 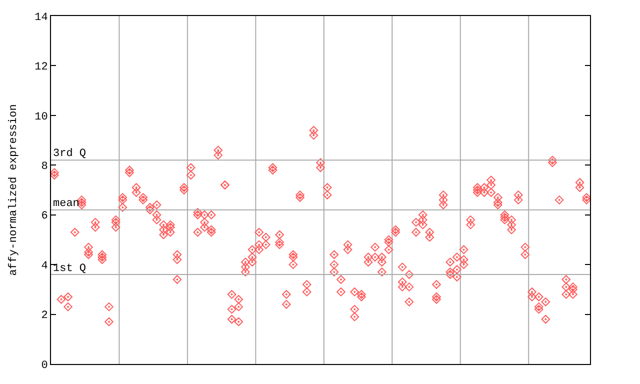 What do you see at coordinates (44, 216) in the screenshot?
I see `y-tick-label: 6` at bounding box center [44, 216].